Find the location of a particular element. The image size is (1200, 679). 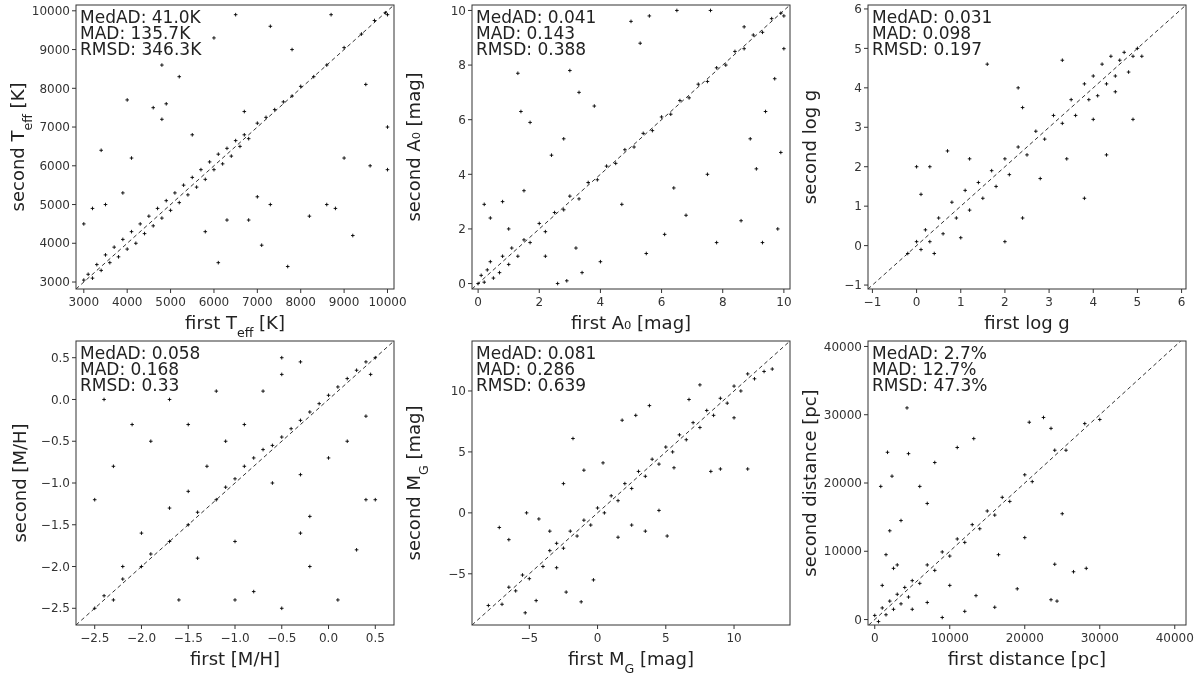

x-tick-label: 20000 is located at coordinates (1024, 638).